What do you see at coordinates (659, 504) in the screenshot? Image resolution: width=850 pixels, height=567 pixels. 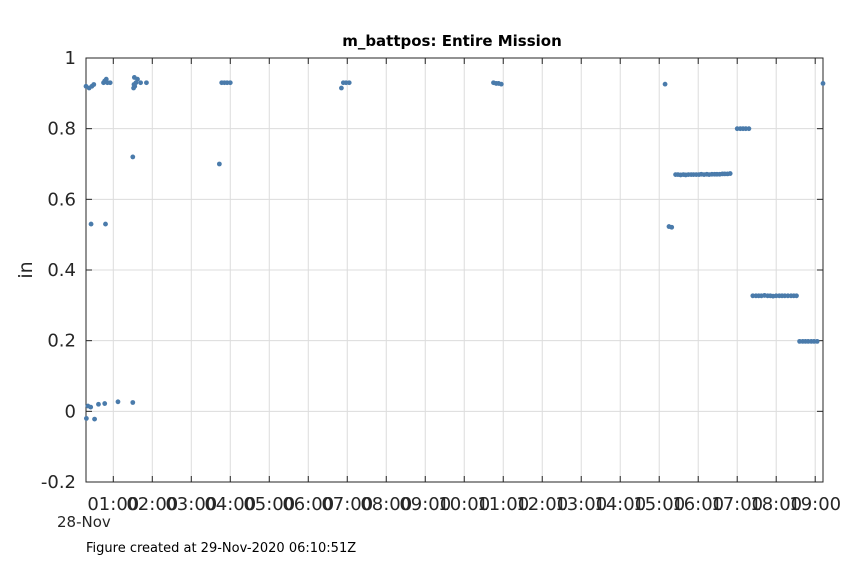 I see `x-tick-label: 15:00` at bounding box center [659, 504].